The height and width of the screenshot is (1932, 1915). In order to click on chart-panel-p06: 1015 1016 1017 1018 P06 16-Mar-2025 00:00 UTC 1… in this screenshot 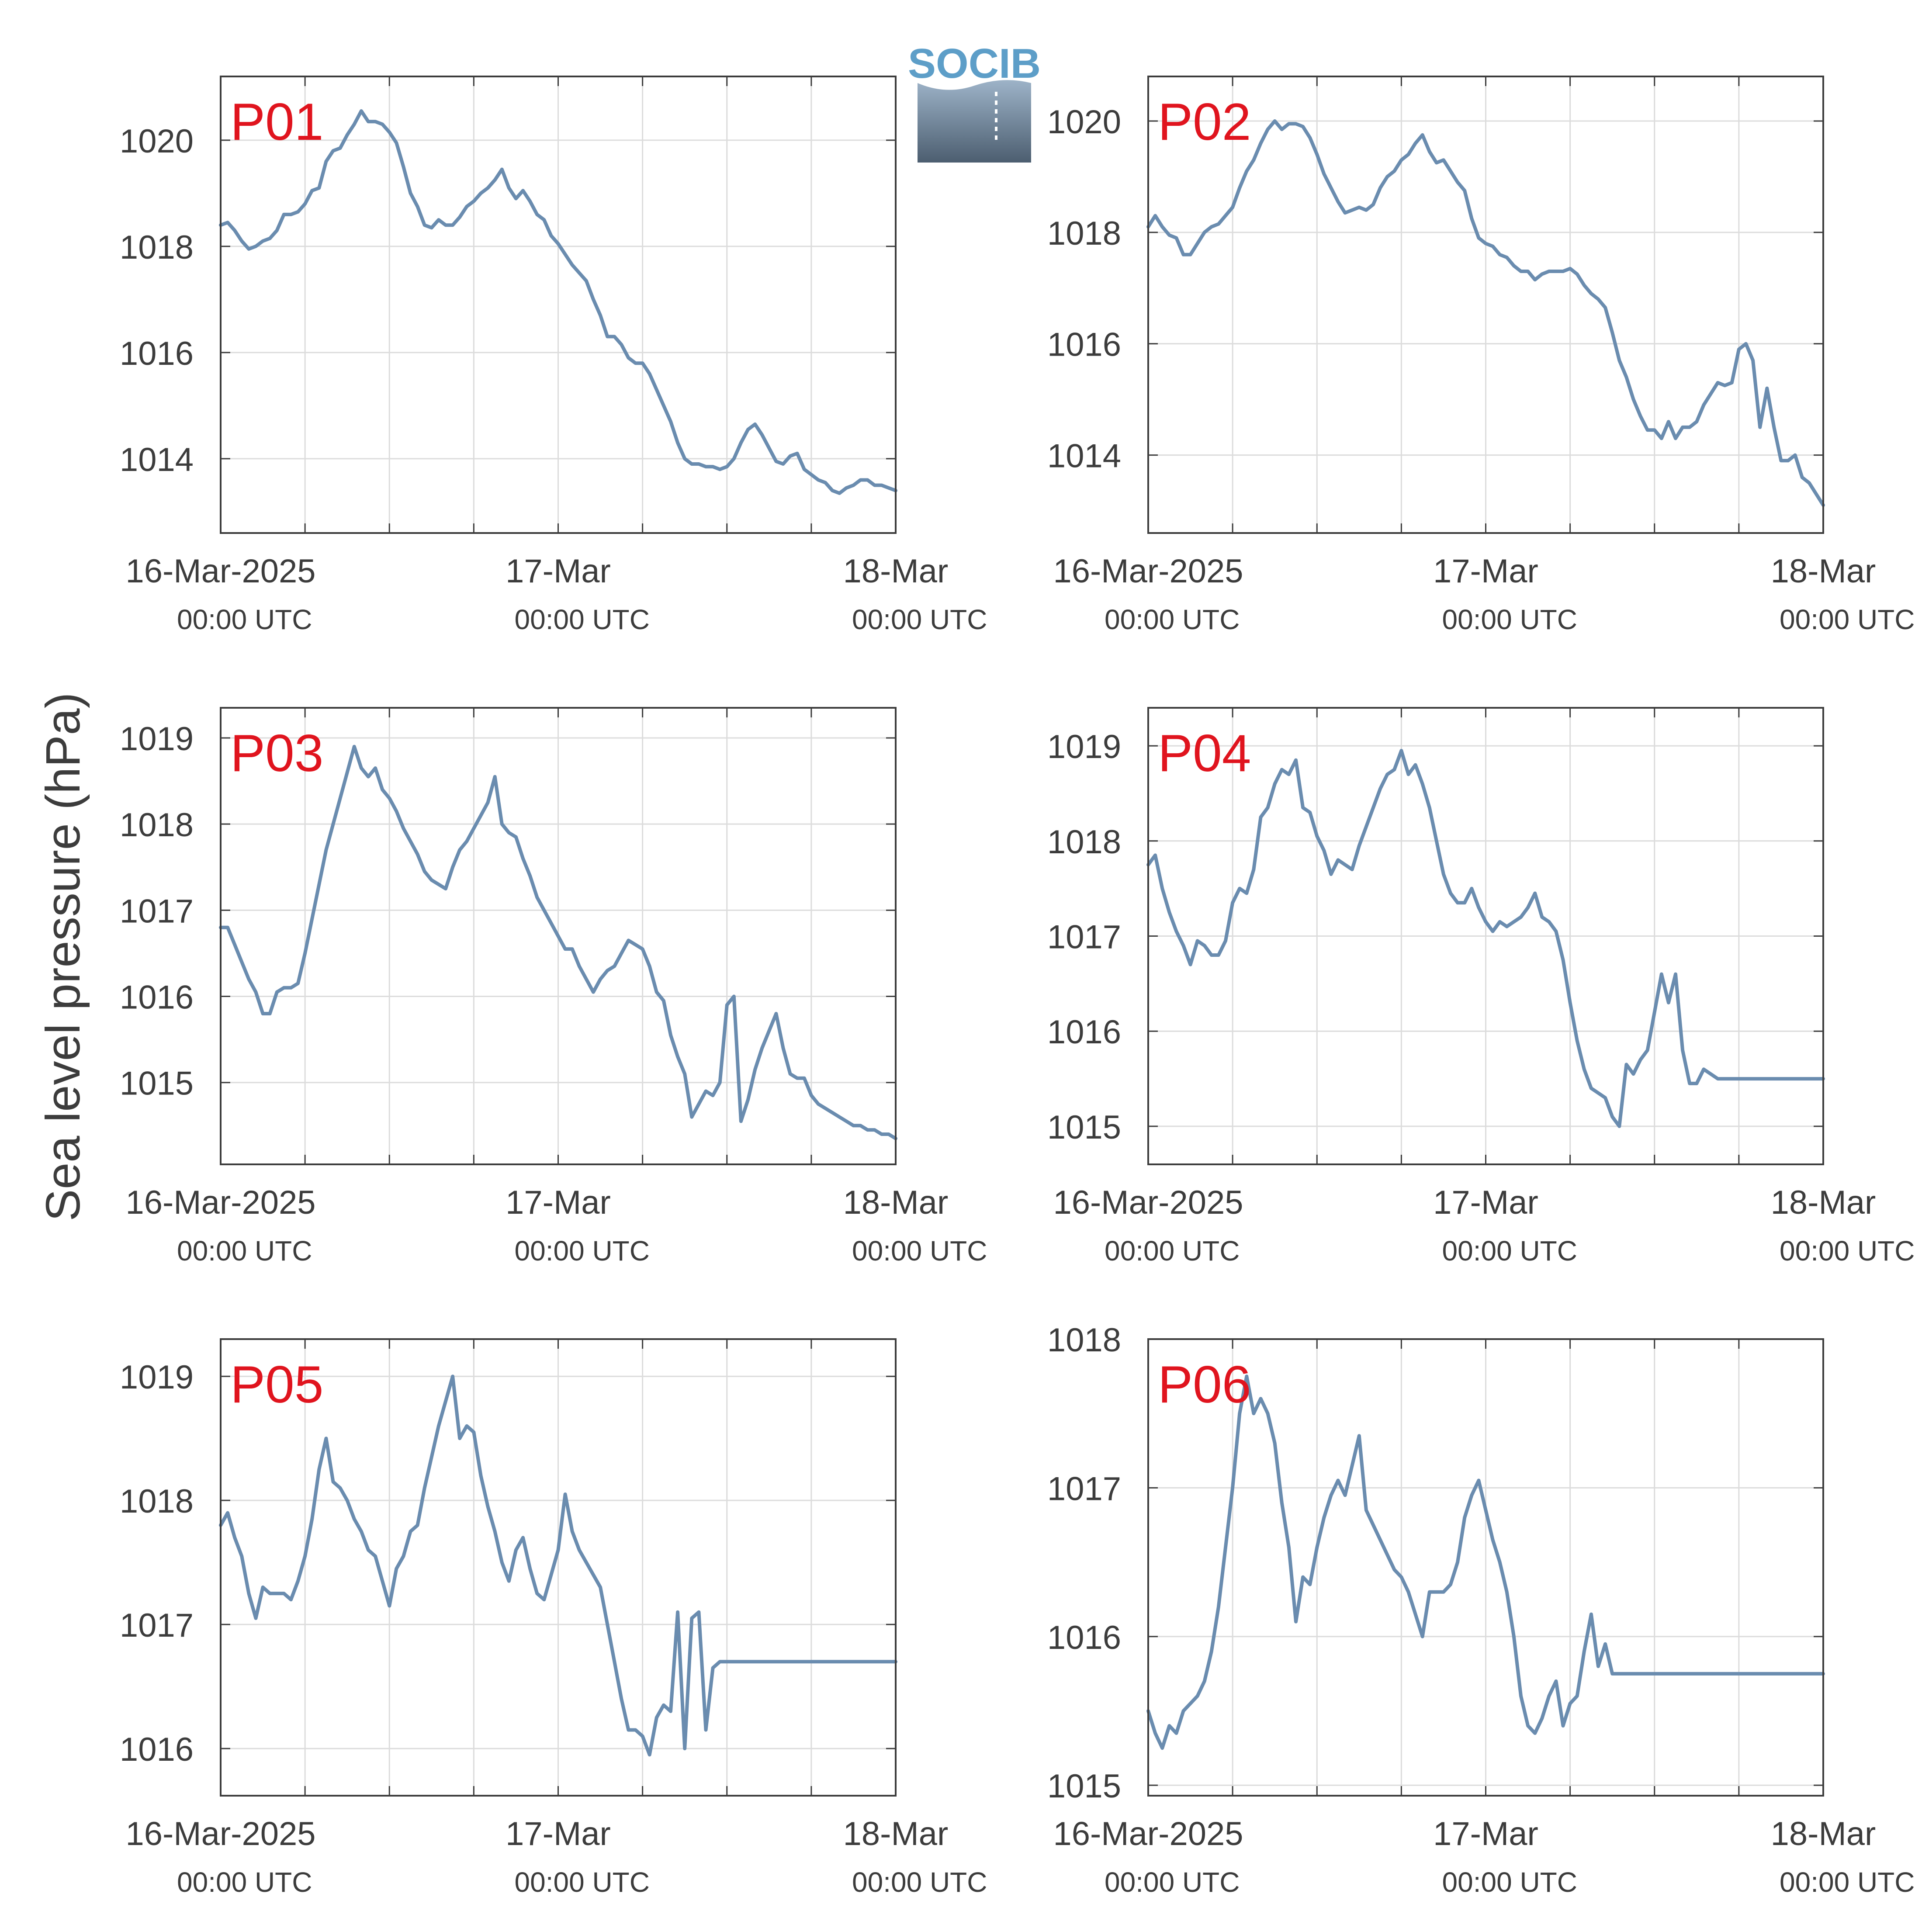, I will do `click(1481, 1610)`.